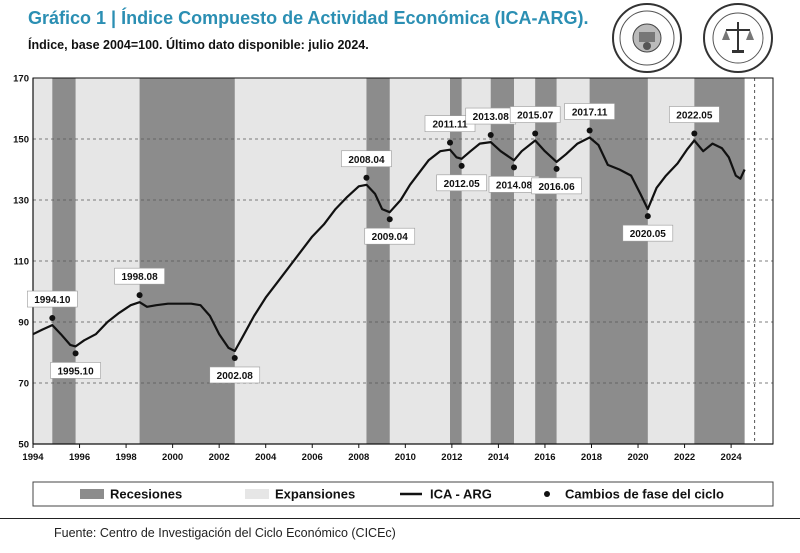  Describe the element at coordinates (23, 323) in the screenshot. I see `y-tick-label: 90` at that location.